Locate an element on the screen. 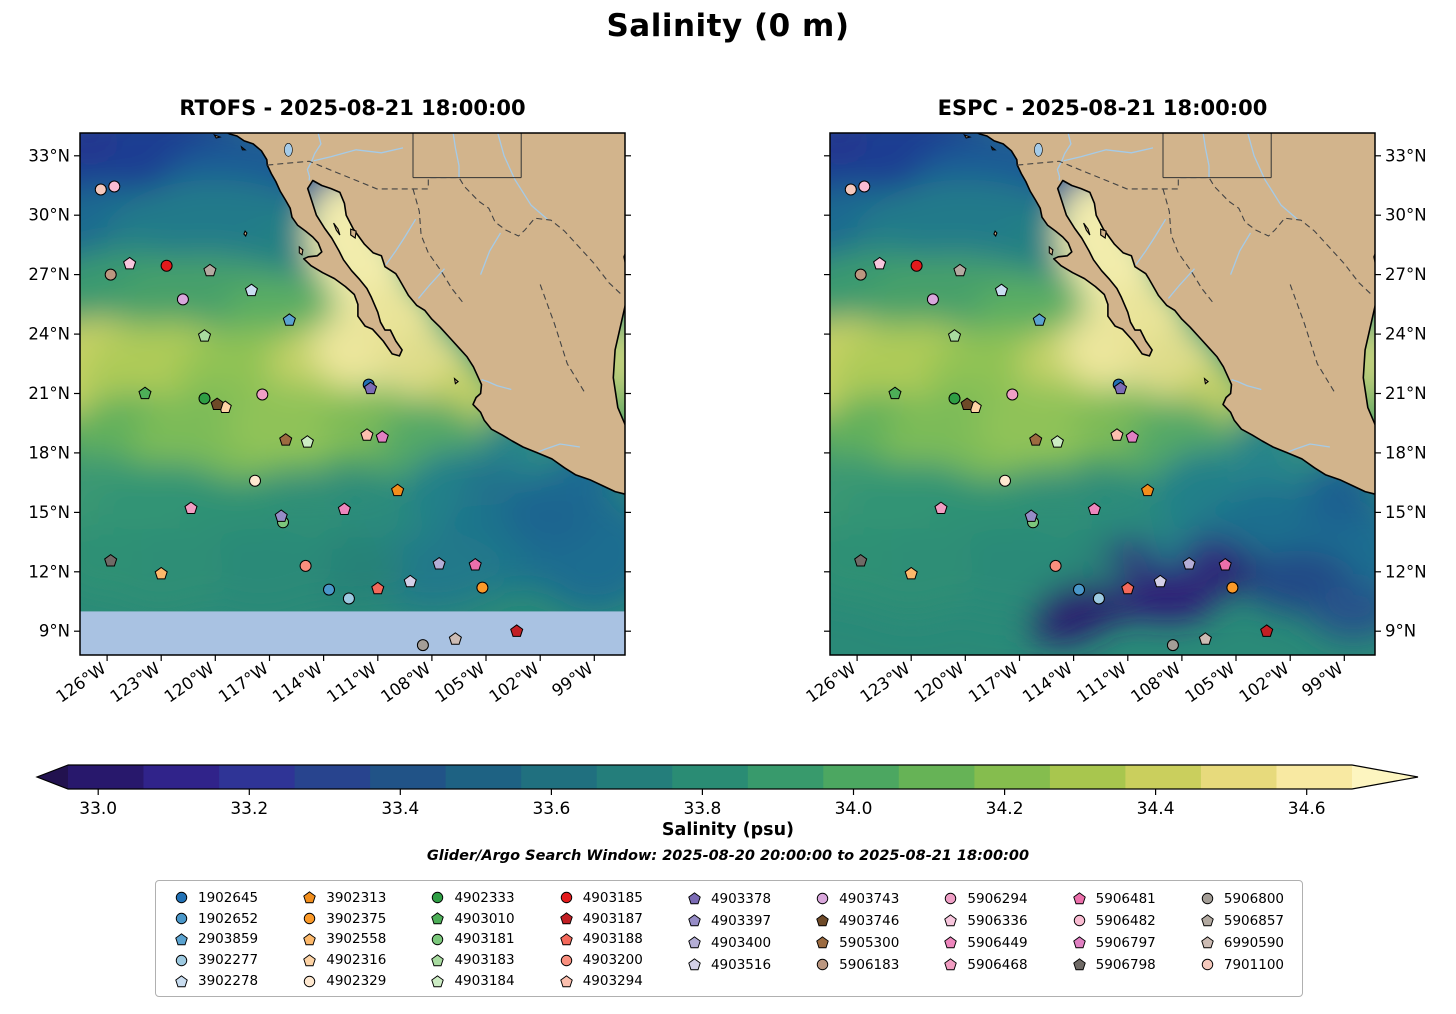 The height and width of the screenshot is (1014, 1456). legend-item-label: 6990590 is located at coordinates (1253, 942).